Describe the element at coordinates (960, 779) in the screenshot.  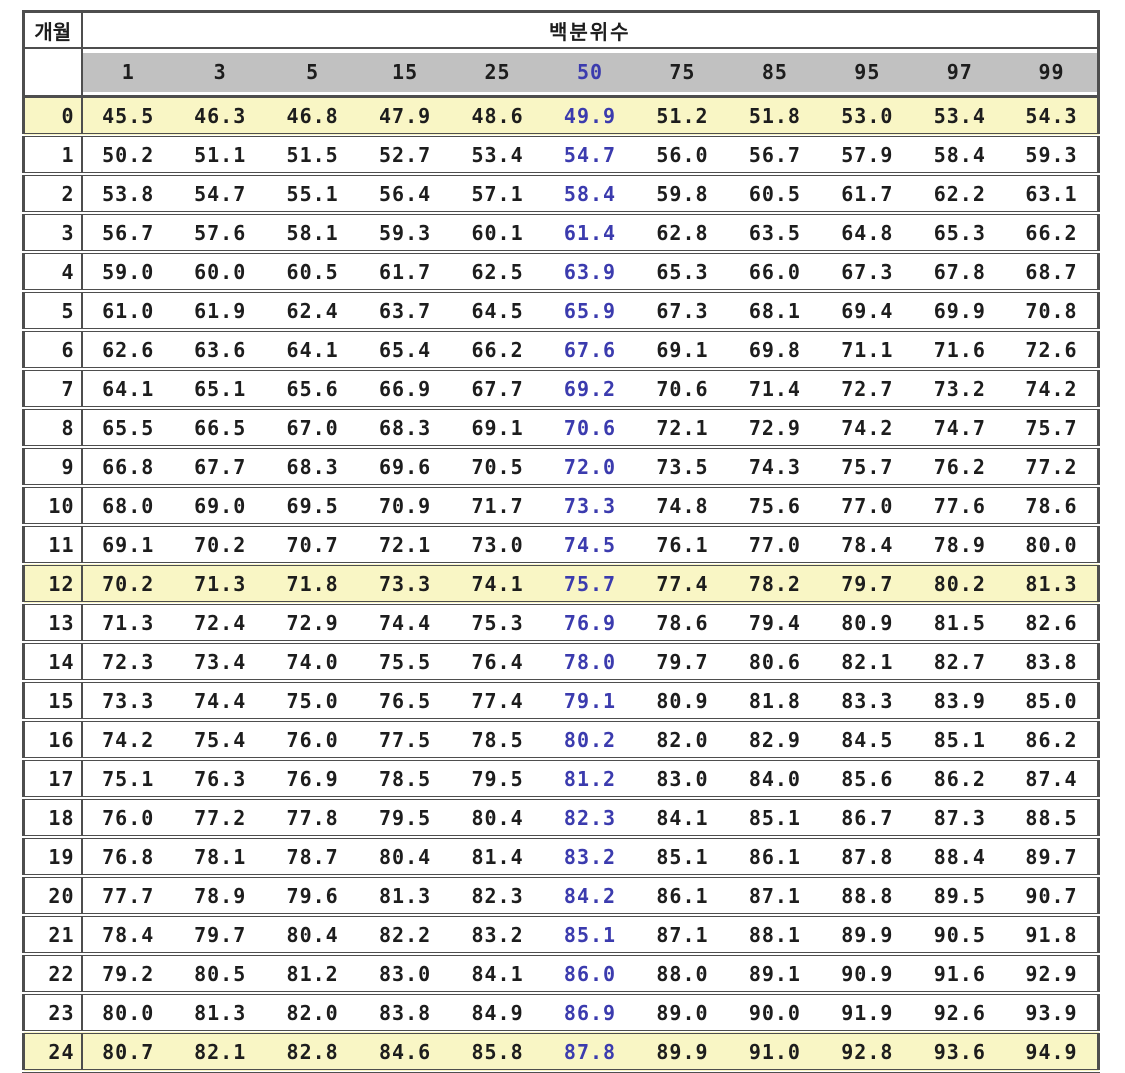
I see `value-cell: 86.2` at that location.